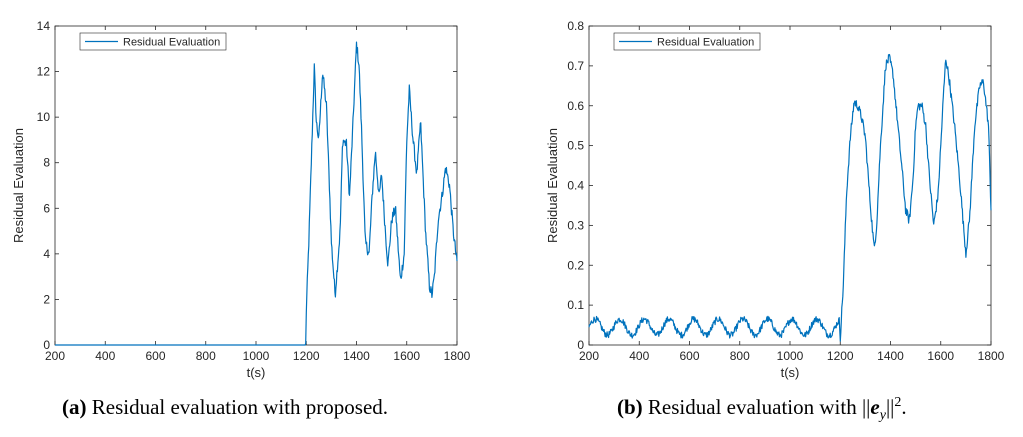 This screenshot has width=1023, height=437. Describe the element at coordinates (580, 345) in the screenshot. I see `y-tick-label-b: 0` at that location.